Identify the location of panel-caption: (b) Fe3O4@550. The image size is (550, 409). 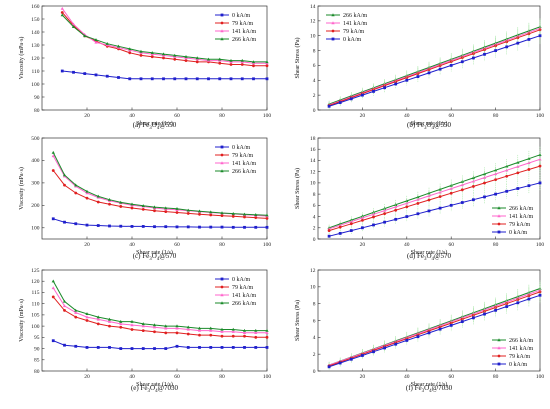
(429, 126).